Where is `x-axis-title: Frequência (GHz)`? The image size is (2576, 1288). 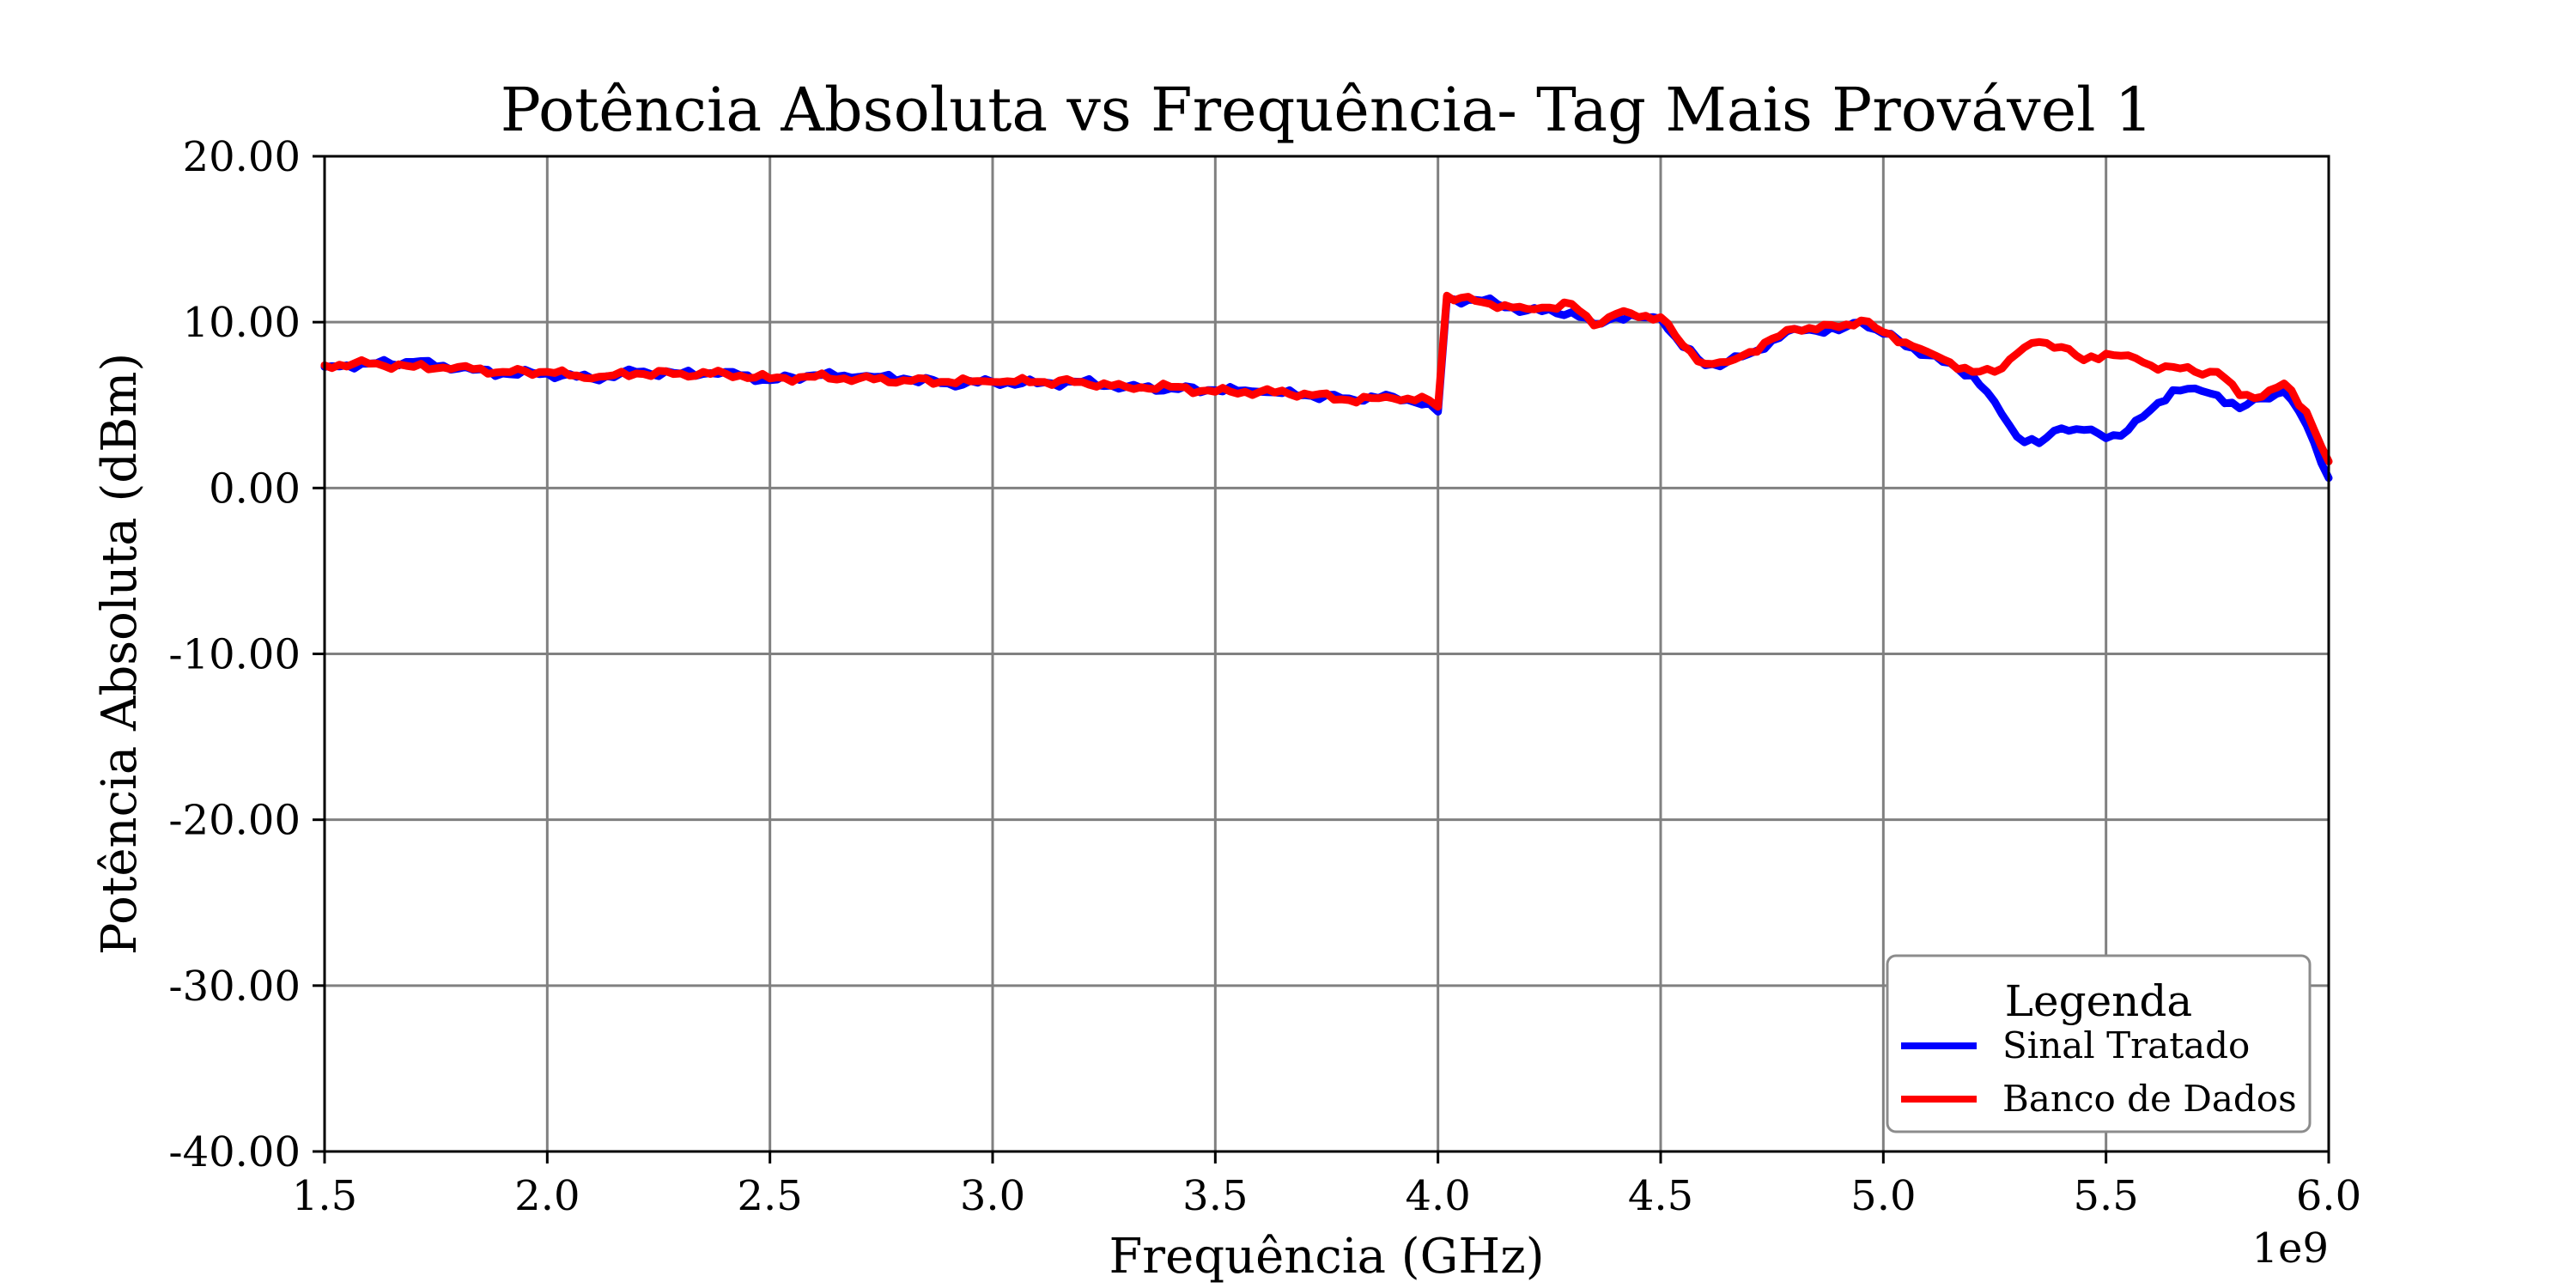 x-axis-title: Frequência (GHz) is located at coordinates (1327, 1257).